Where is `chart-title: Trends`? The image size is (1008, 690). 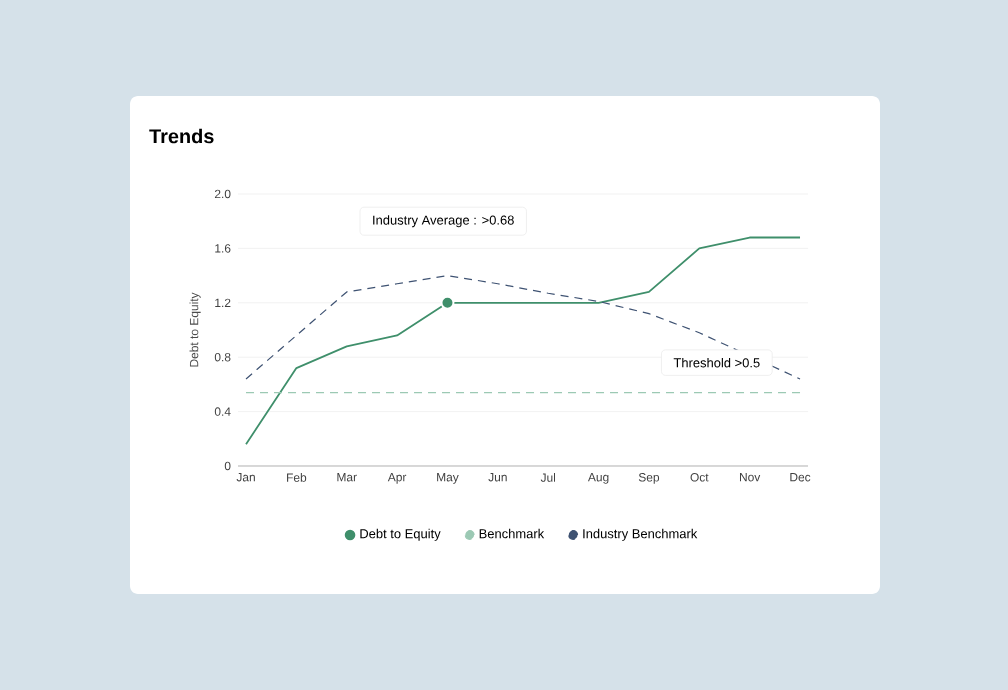
chart-title: Trends is located at coordinates (181, 136).